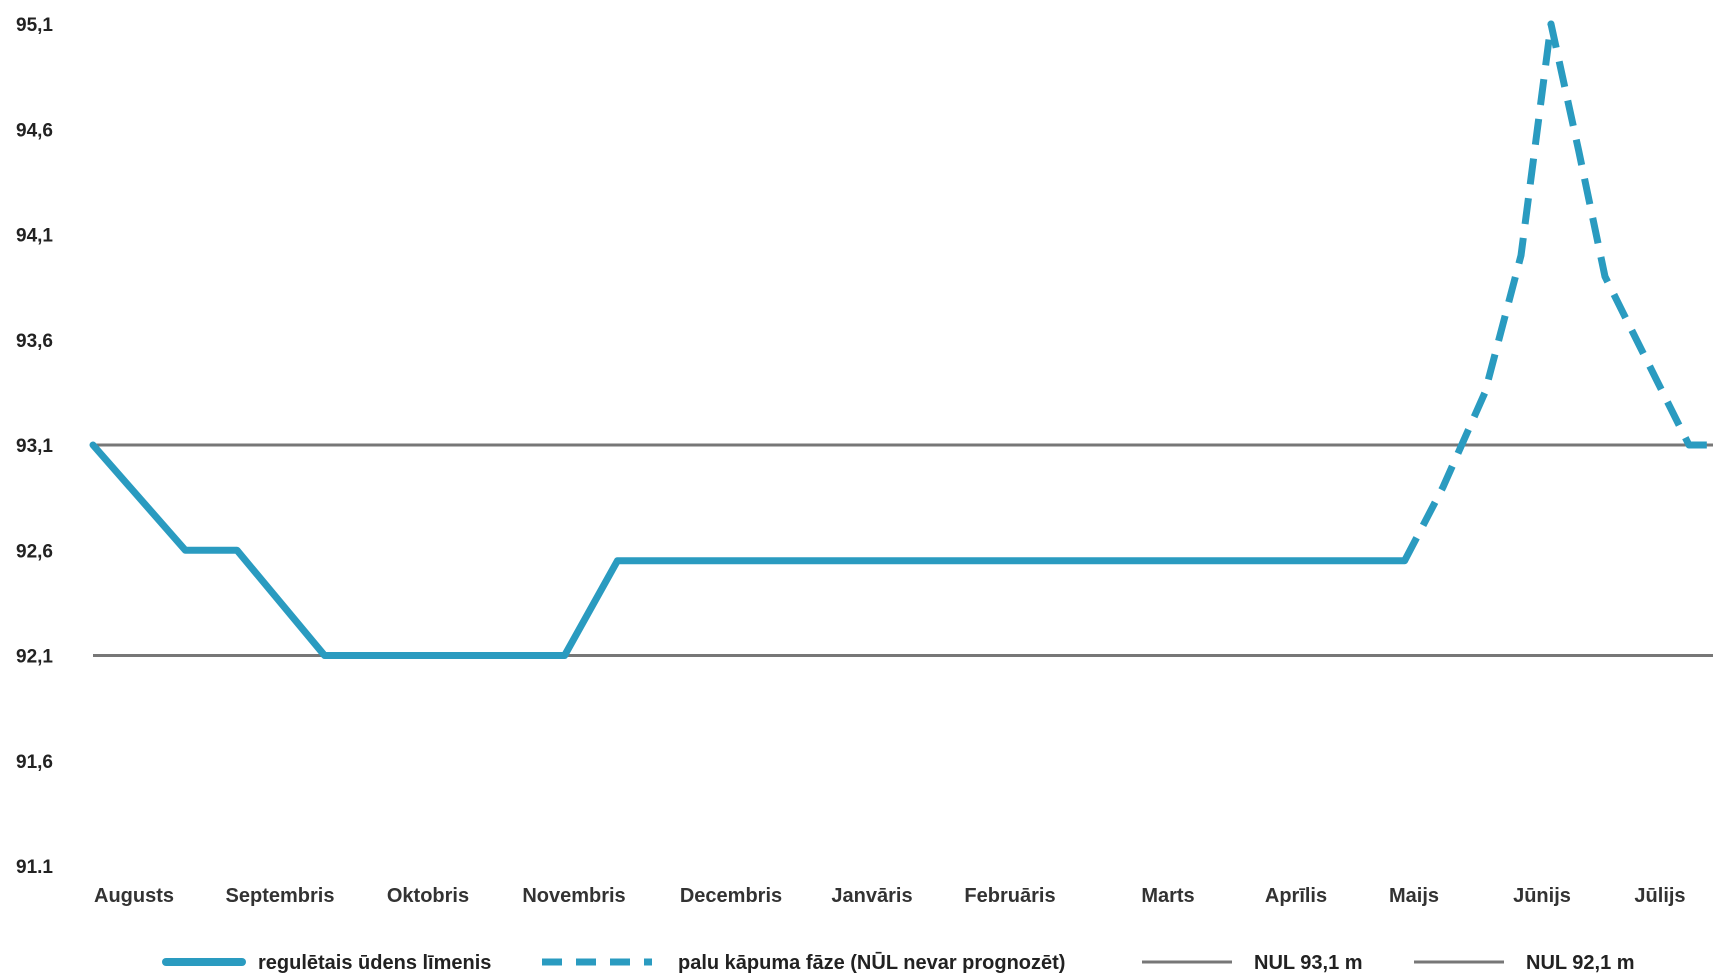 This screenshot has width=1713, height=976. Describe the element at coordinates (1659, 896) in the screenshot. I see `x-tick-label: Jūlijs` at that location.